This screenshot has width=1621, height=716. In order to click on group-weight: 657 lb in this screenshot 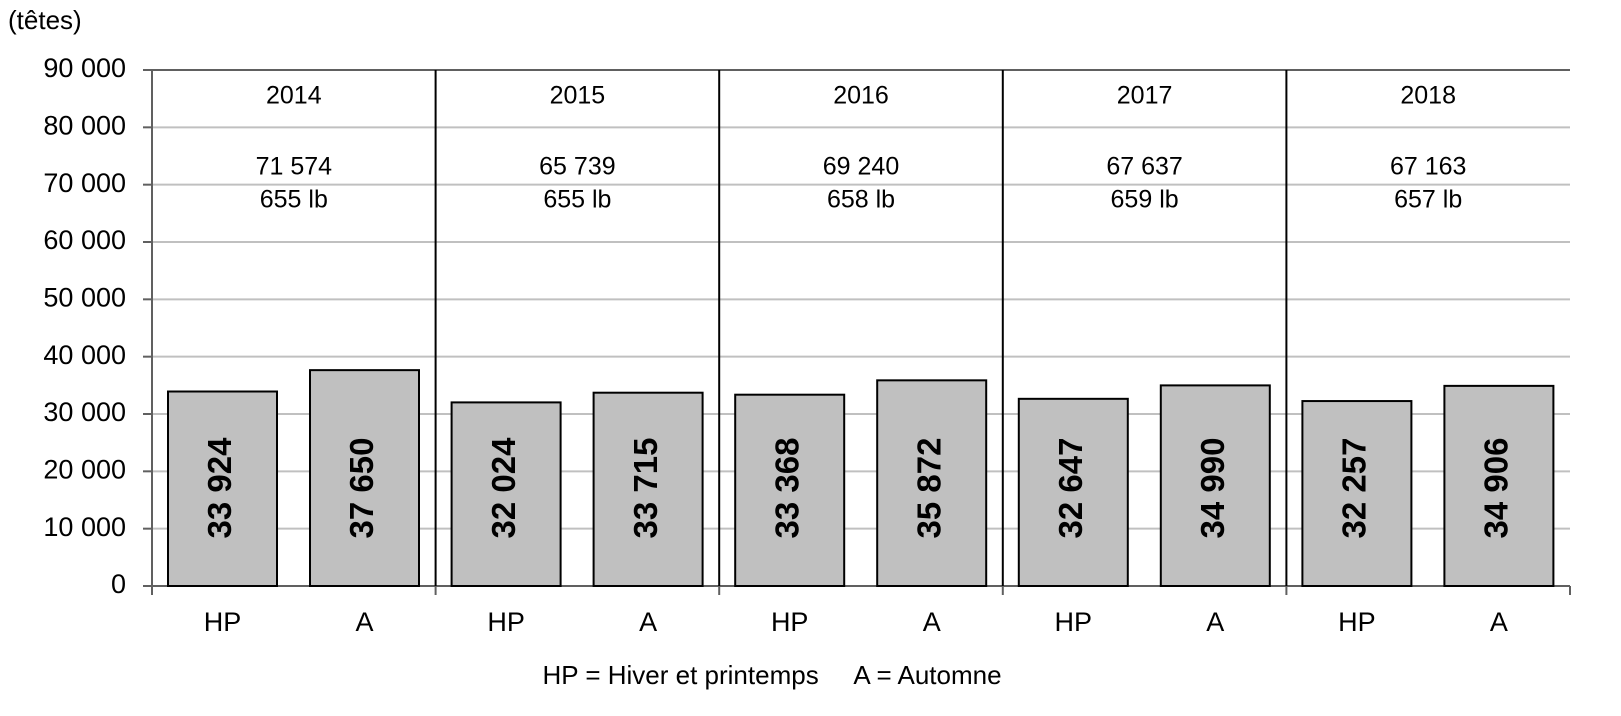, I will do `click(1428, 200)`.